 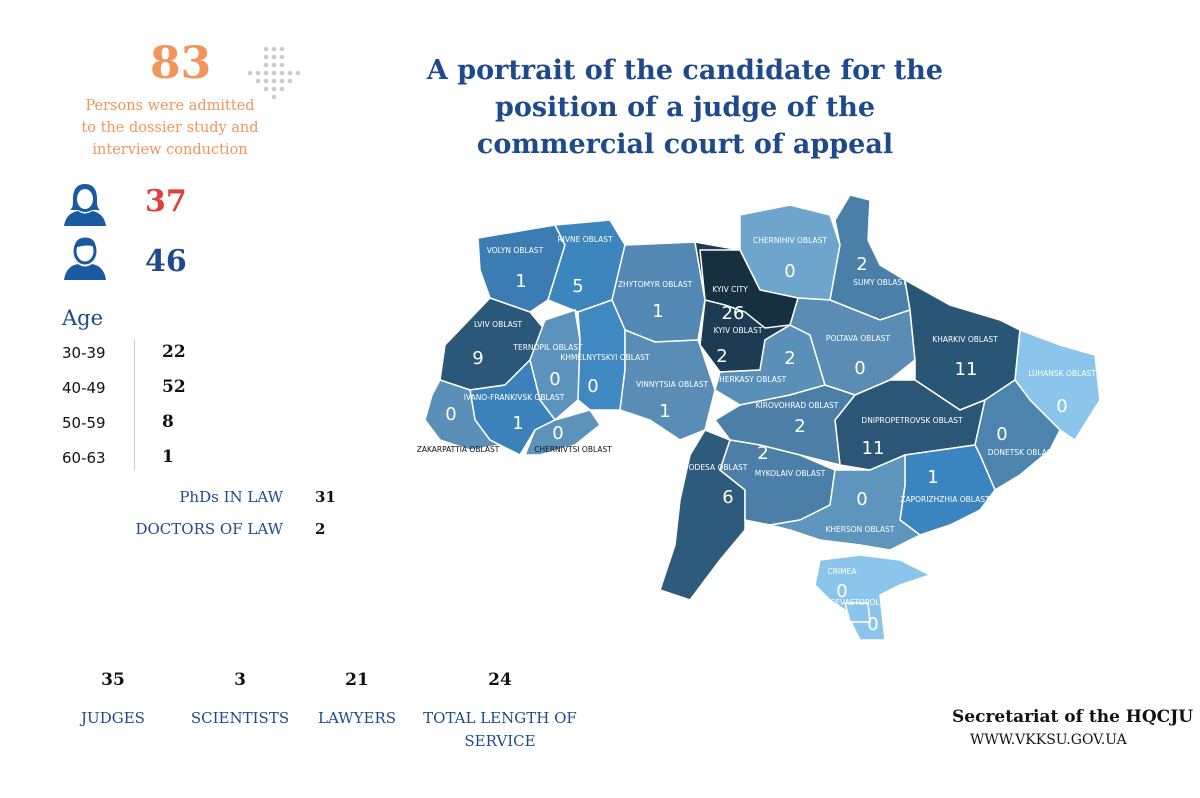 I want to click on experience-label: LAWYERS, so click(x=357, y=718).